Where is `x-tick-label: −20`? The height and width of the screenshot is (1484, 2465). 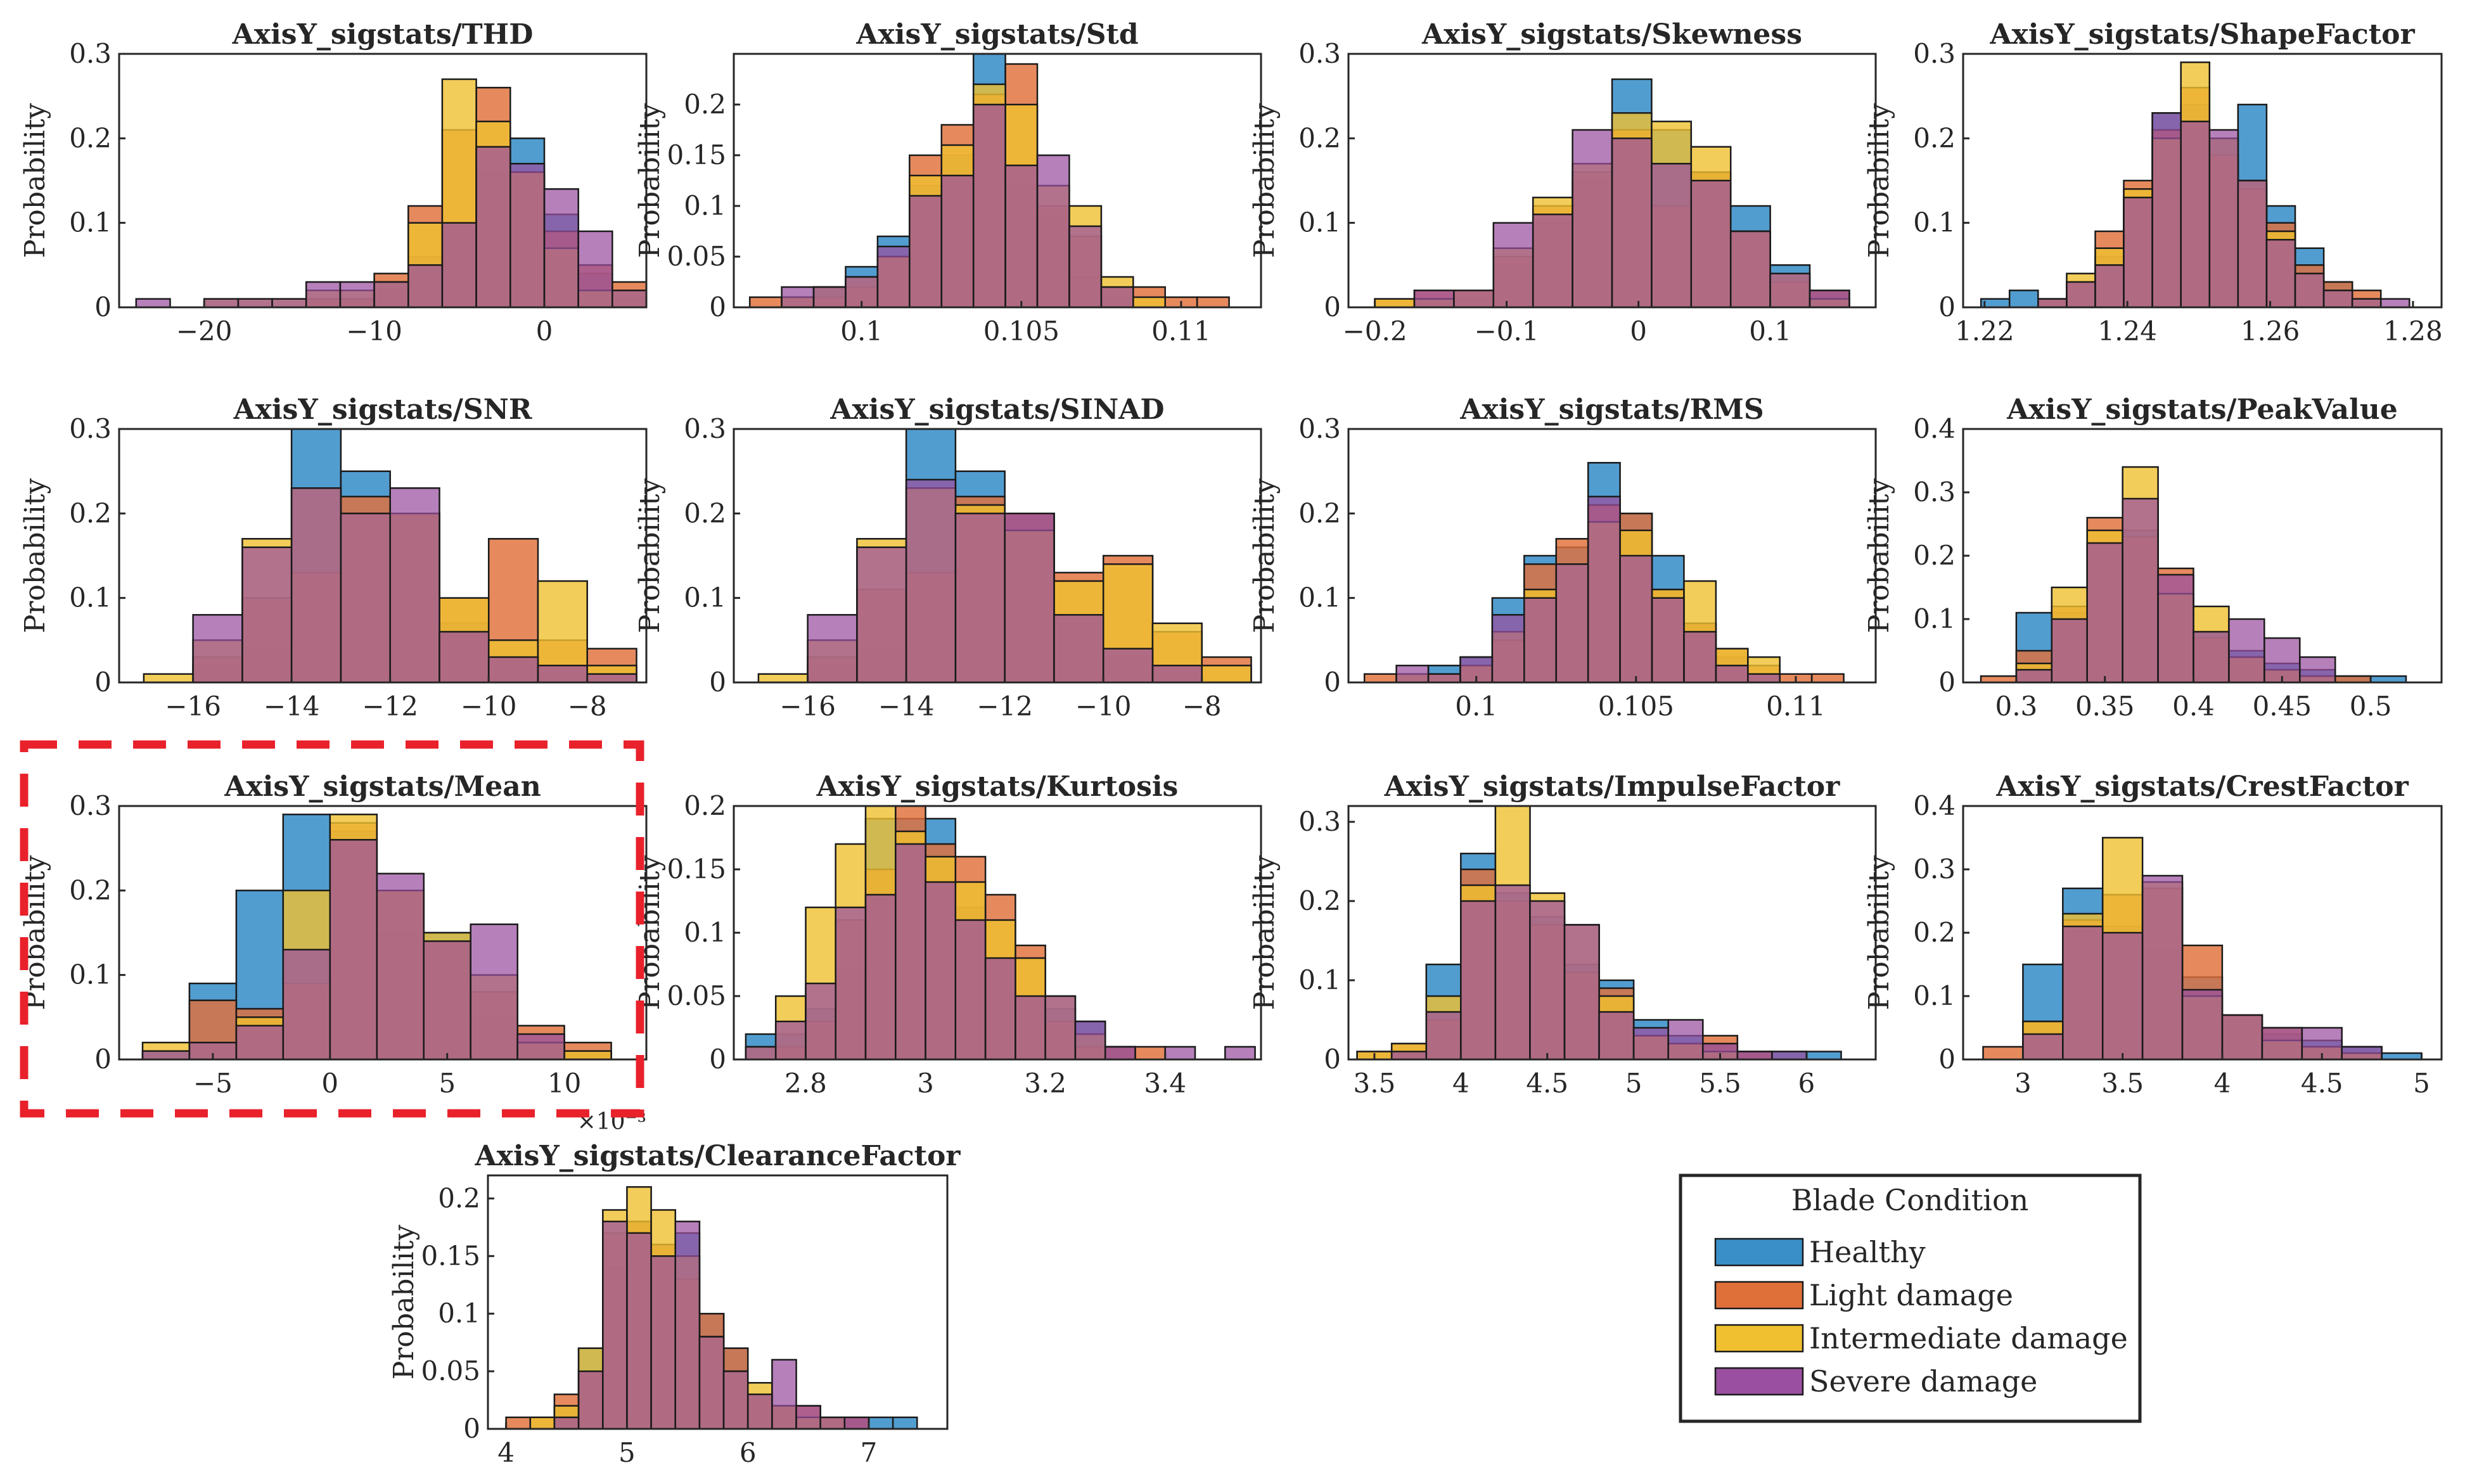 x-tick-label: −20 is located at coordinates (204, 331).